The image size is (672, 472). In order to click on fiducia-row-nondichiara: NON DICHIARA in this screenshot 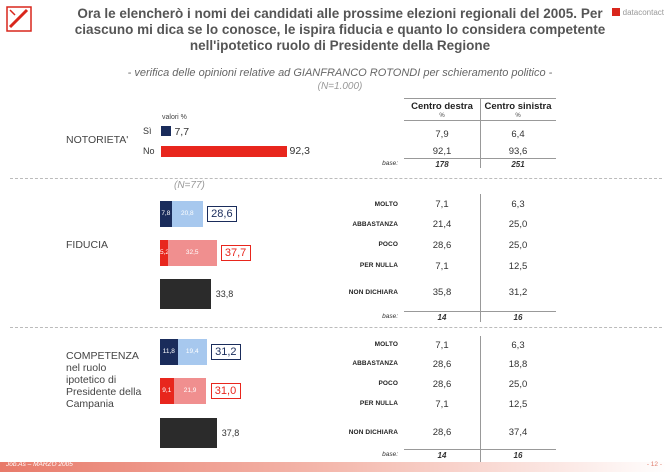, I will do `click(373, 292)`.